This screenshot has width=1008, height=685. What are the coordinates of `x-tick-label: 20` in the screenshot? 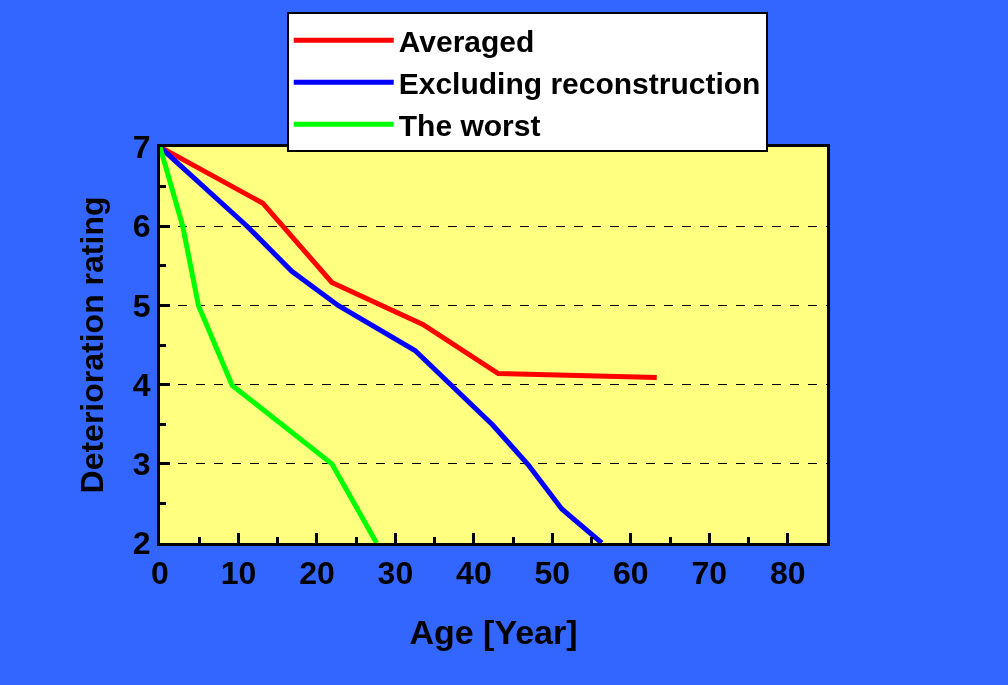 It's located at (317, 573).